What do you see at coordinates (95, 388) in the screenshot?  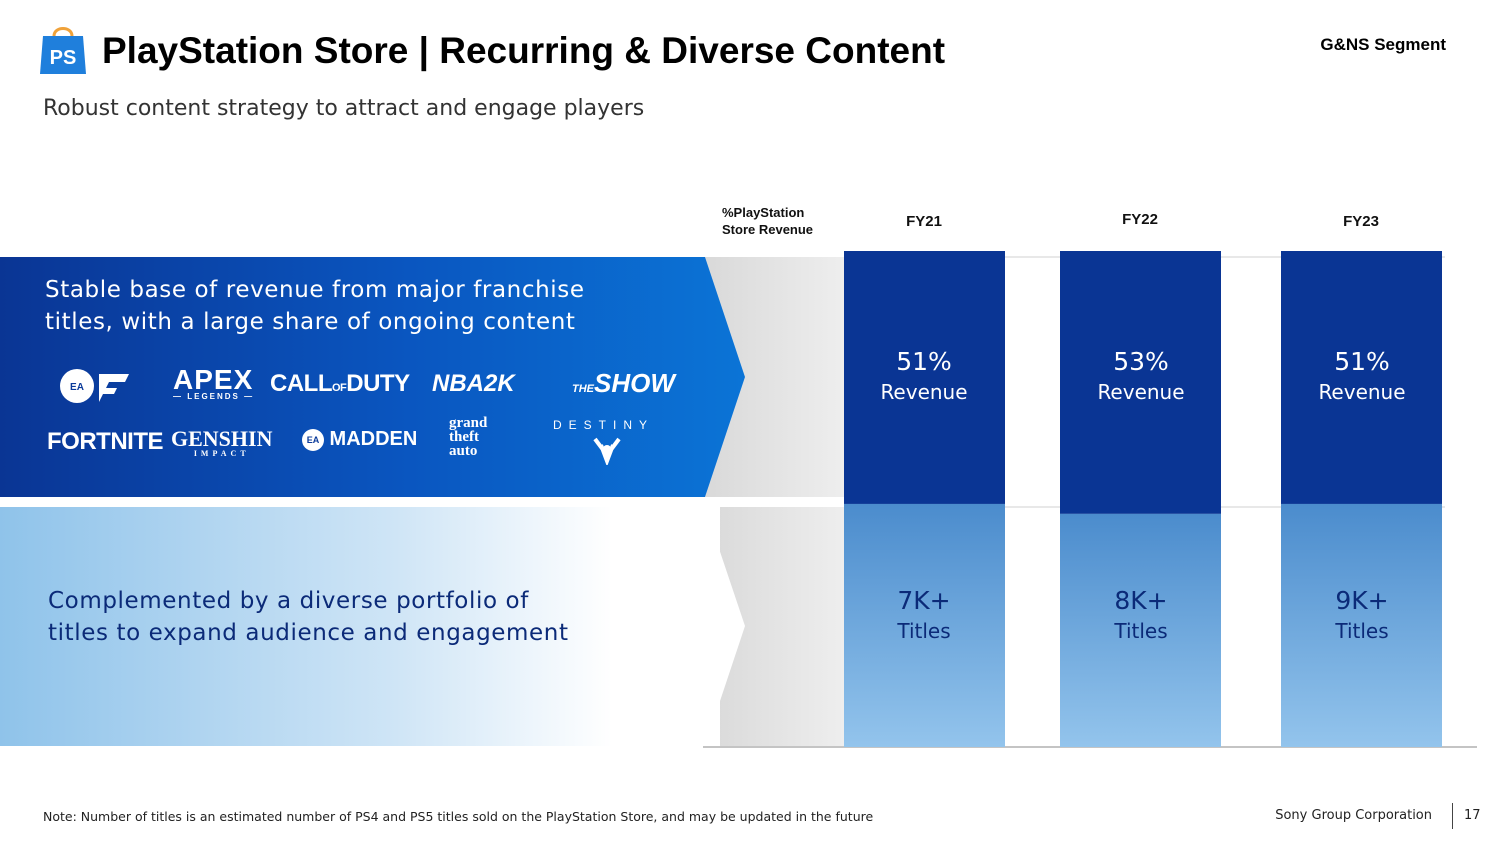 I see `logo-ea-sports-fc: EA` at bounding box center [95, 388].